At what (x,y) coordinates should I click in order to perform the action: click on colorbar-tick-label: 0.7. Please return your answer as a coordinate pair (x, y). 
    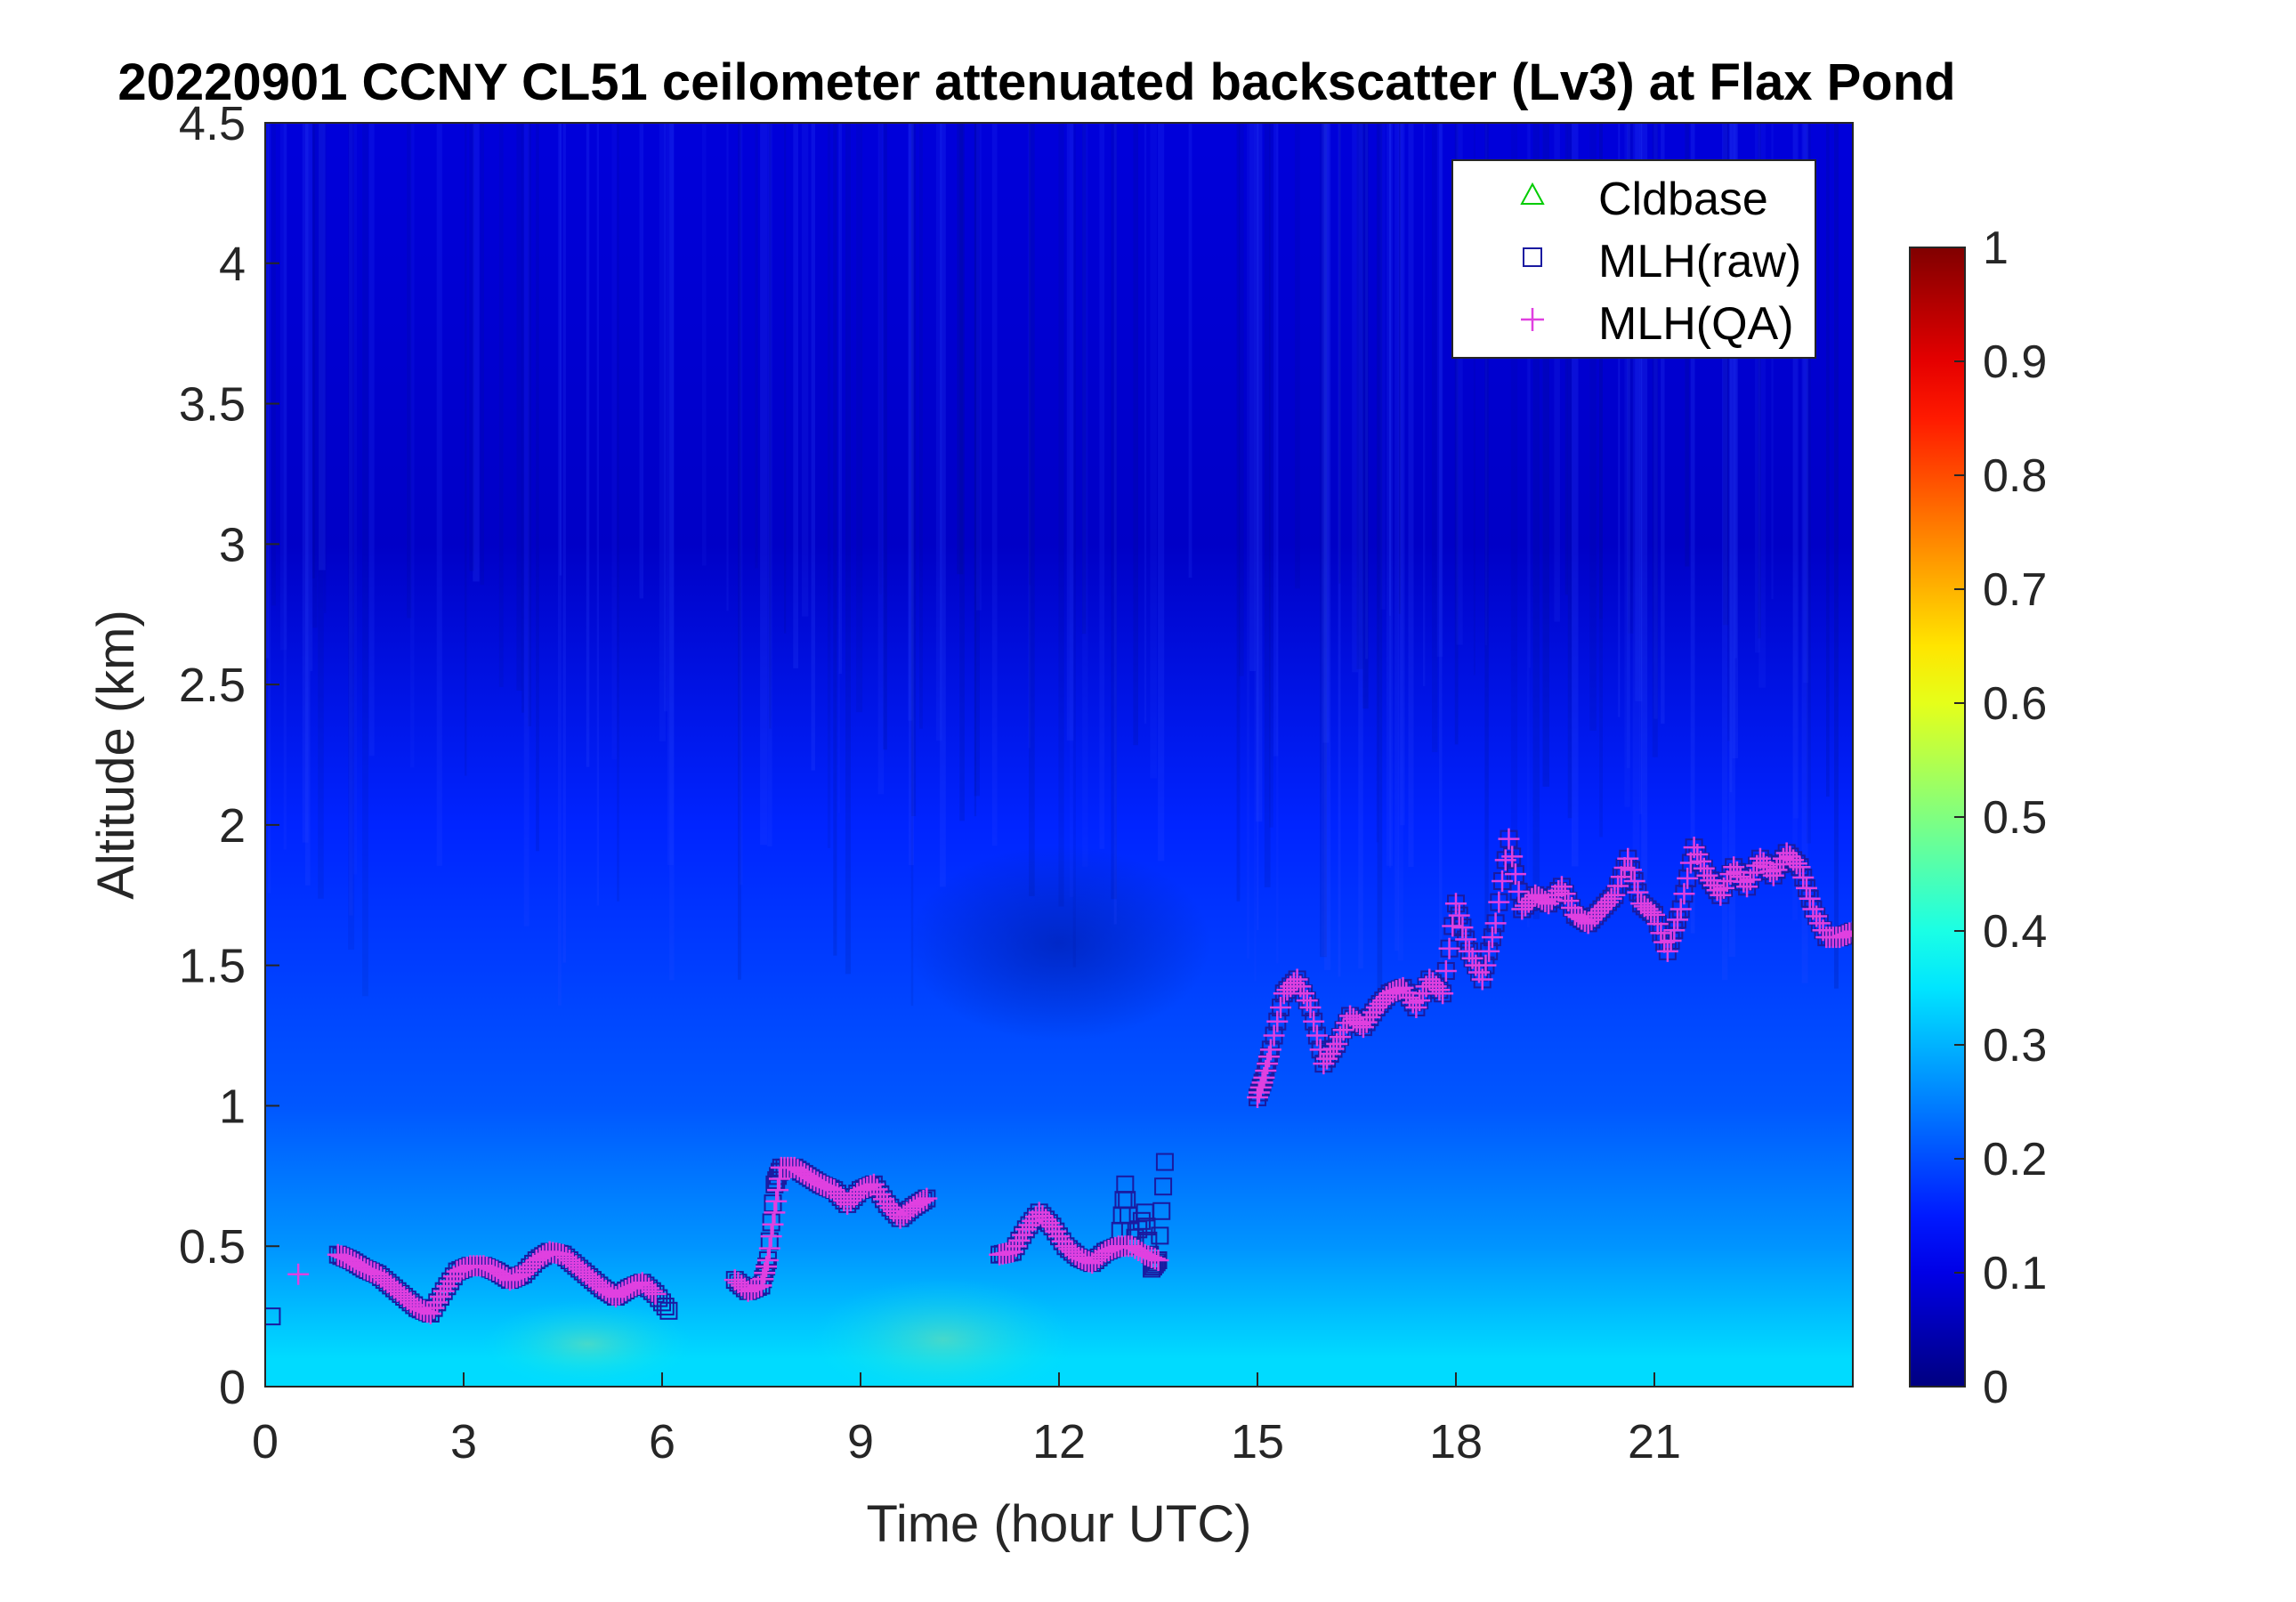
    Looking at the image, I should click on (2015, 590).